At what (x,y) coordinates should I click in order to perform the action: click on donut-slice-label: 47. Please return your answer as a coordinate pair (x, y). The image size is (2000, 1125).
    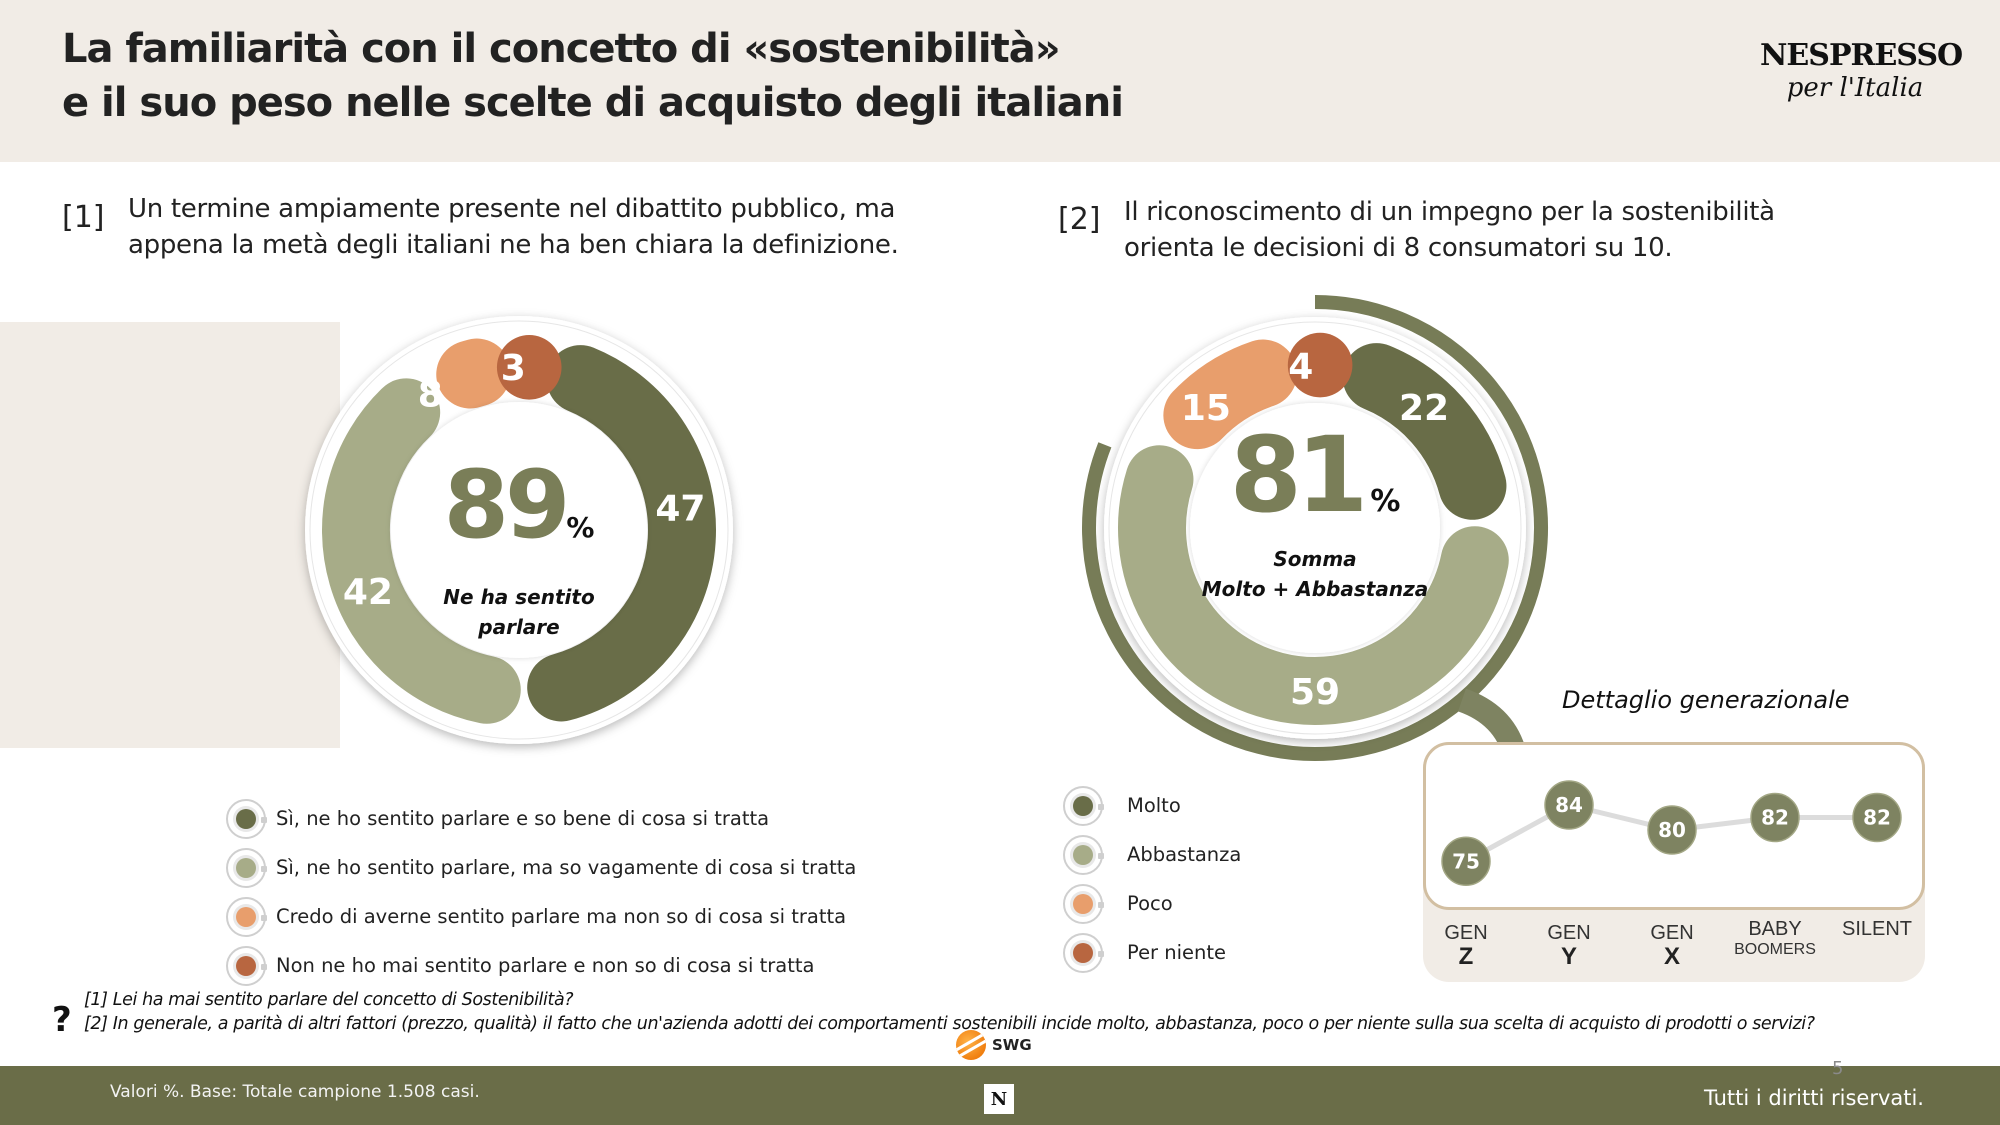
    Looking at the image, I should click on (680, 508).